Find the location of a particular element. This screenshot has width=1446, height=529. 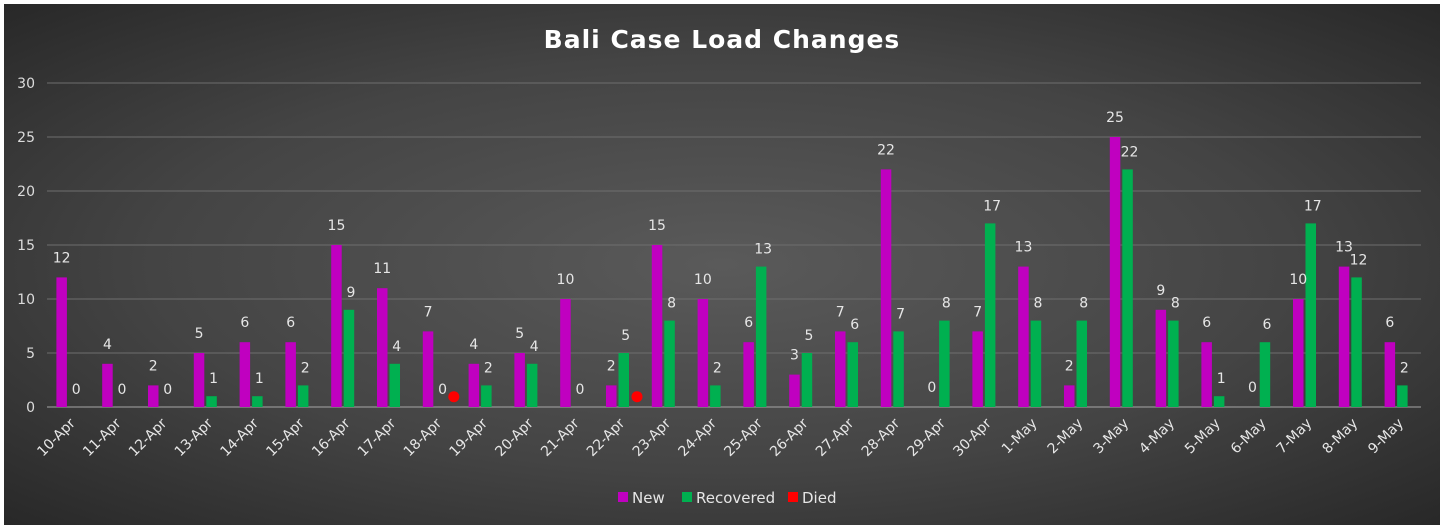

data-label-recovered: 6 is located at coordinates (854, 325).